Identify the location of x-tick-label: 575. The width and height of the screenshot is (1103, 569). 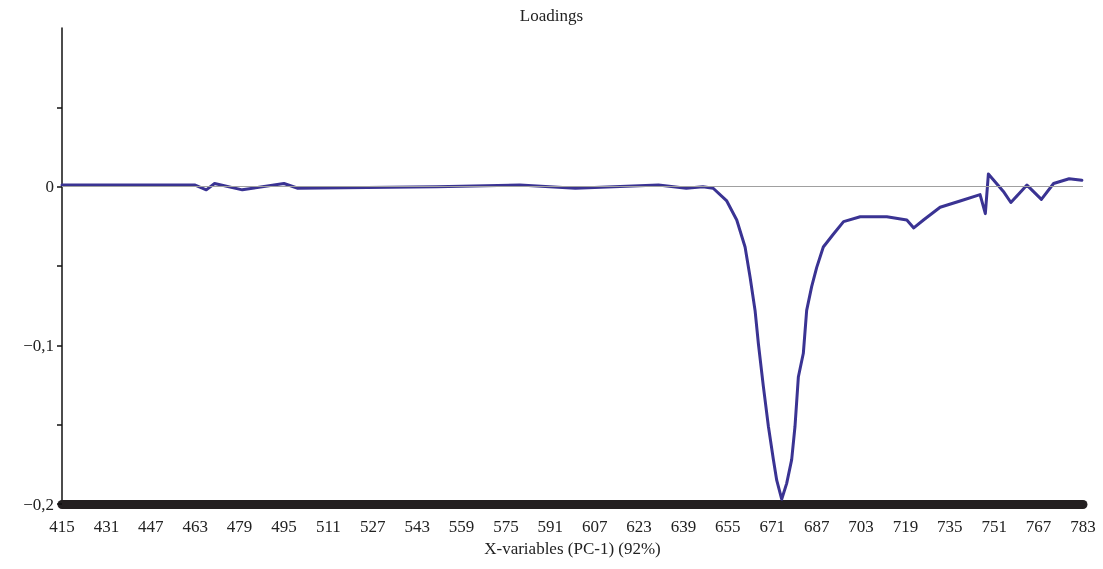
(506, 526).